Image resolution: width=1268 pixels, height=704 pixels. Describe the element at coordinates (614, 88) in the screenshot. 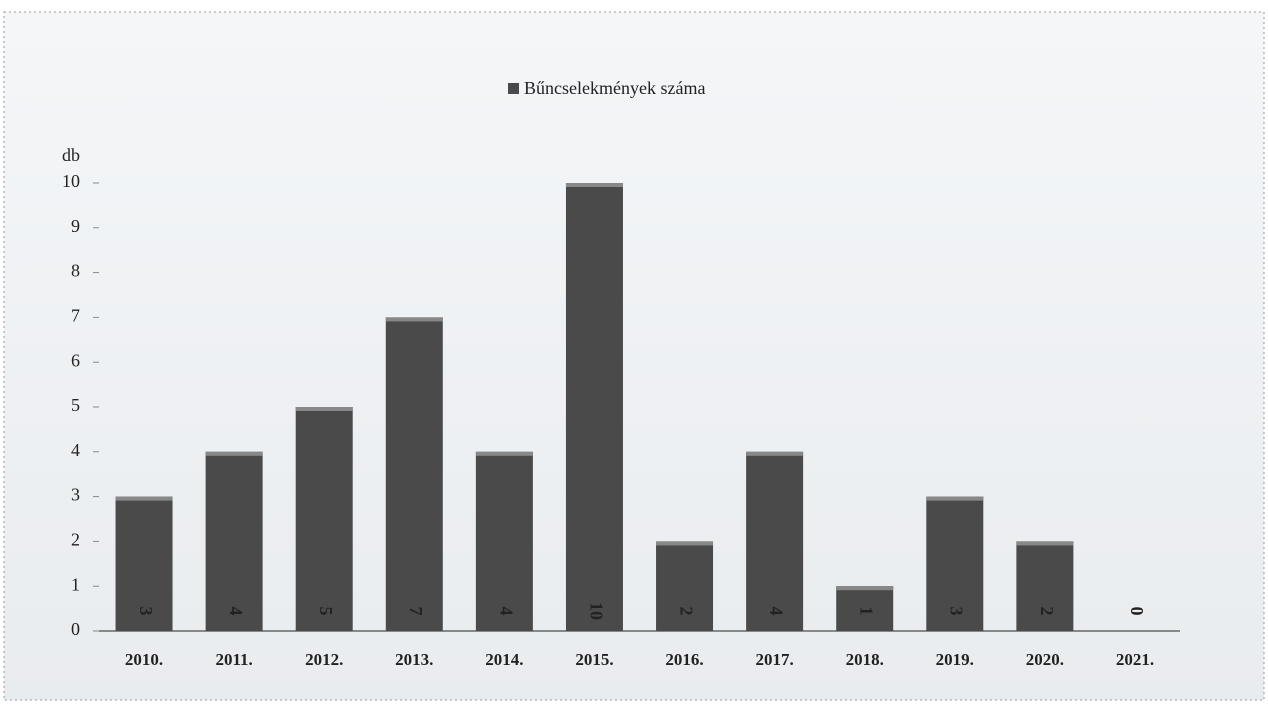

I see `legend-label: Bűncselekmények száma` at that location.